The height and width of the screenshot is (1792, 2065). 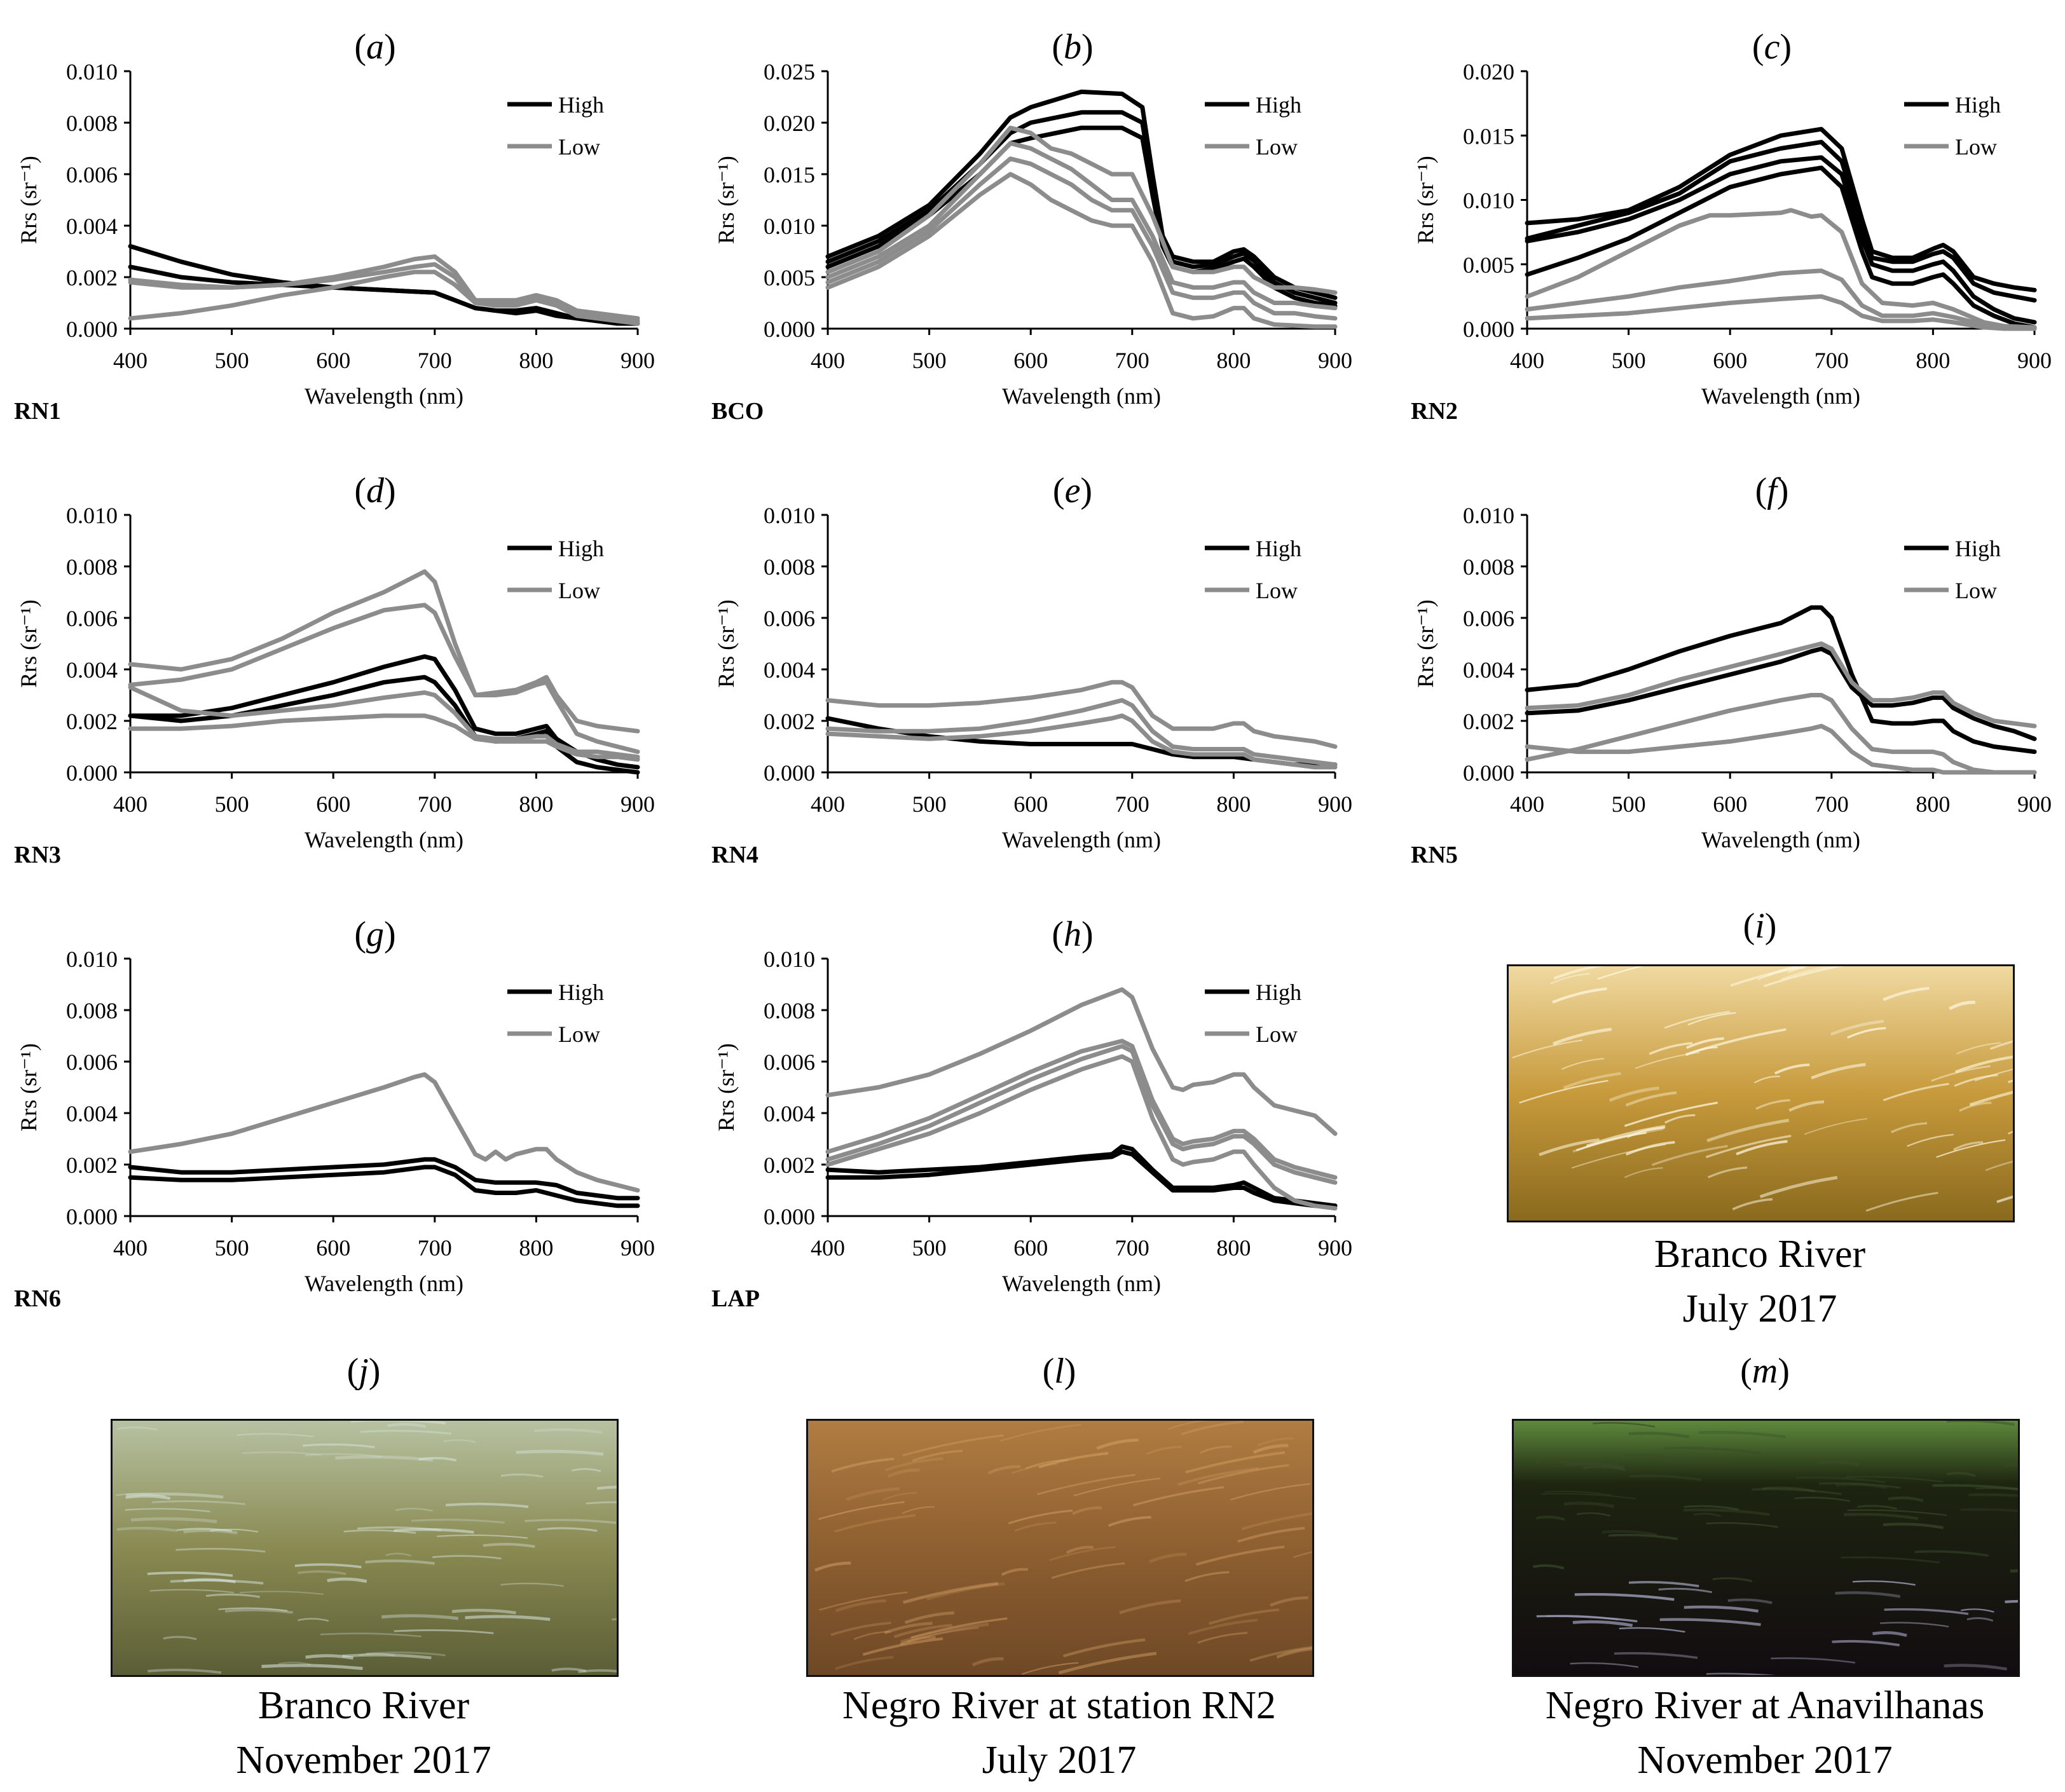 I want to click on panel-letter: (m), so click(x=1765, y=1371).